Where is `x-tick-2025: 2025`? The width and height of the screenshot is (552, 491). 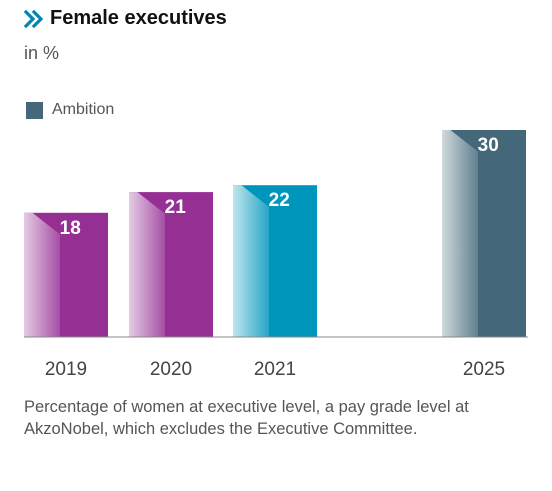 x-tick-2025: 2025 is located at coordinates (484, 369).